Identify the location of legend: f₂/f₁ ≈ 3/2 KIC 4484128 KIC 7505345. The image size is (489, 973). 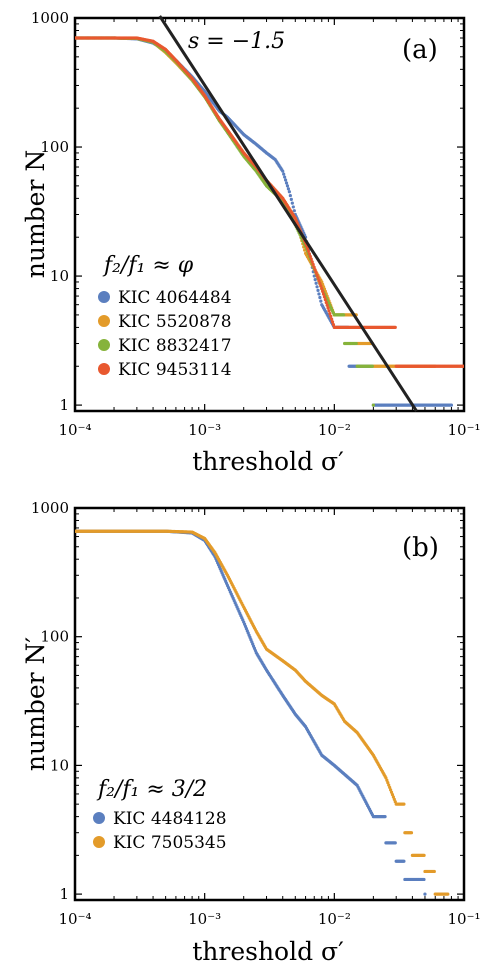
(160, 815).